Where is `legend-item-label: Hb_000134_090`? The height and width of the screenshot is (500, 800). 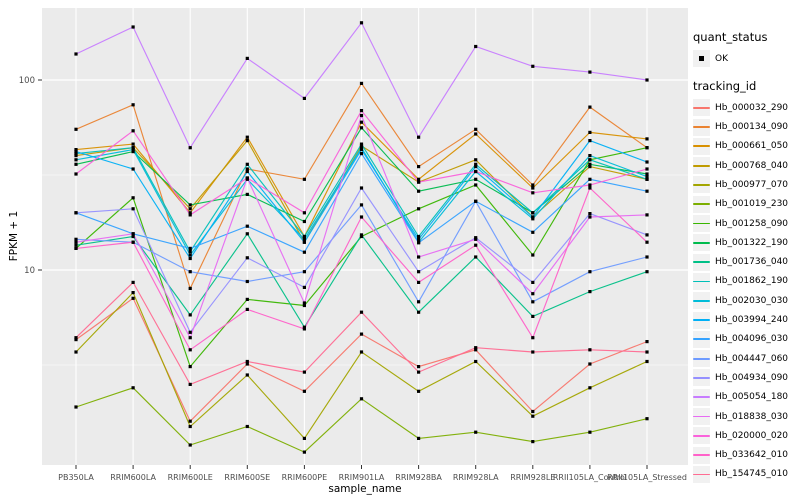 legend-item-label: Hb_000134_090 is located at coordinates (752, 127).